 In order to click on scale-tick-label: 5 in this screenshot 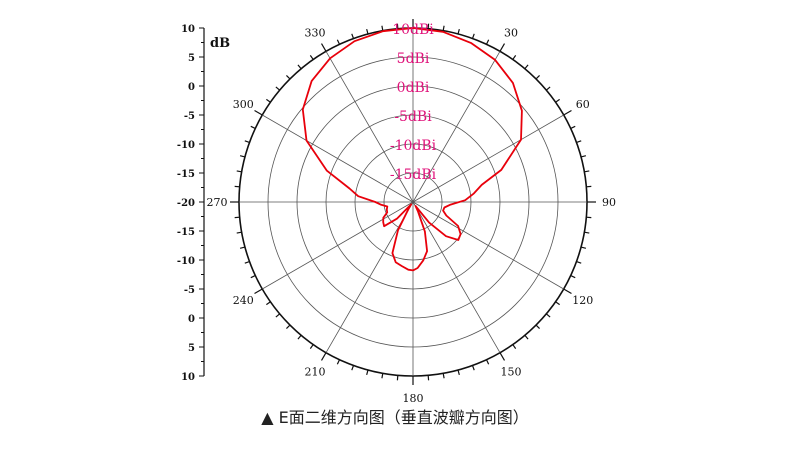, I will do `click(191, 348)`.